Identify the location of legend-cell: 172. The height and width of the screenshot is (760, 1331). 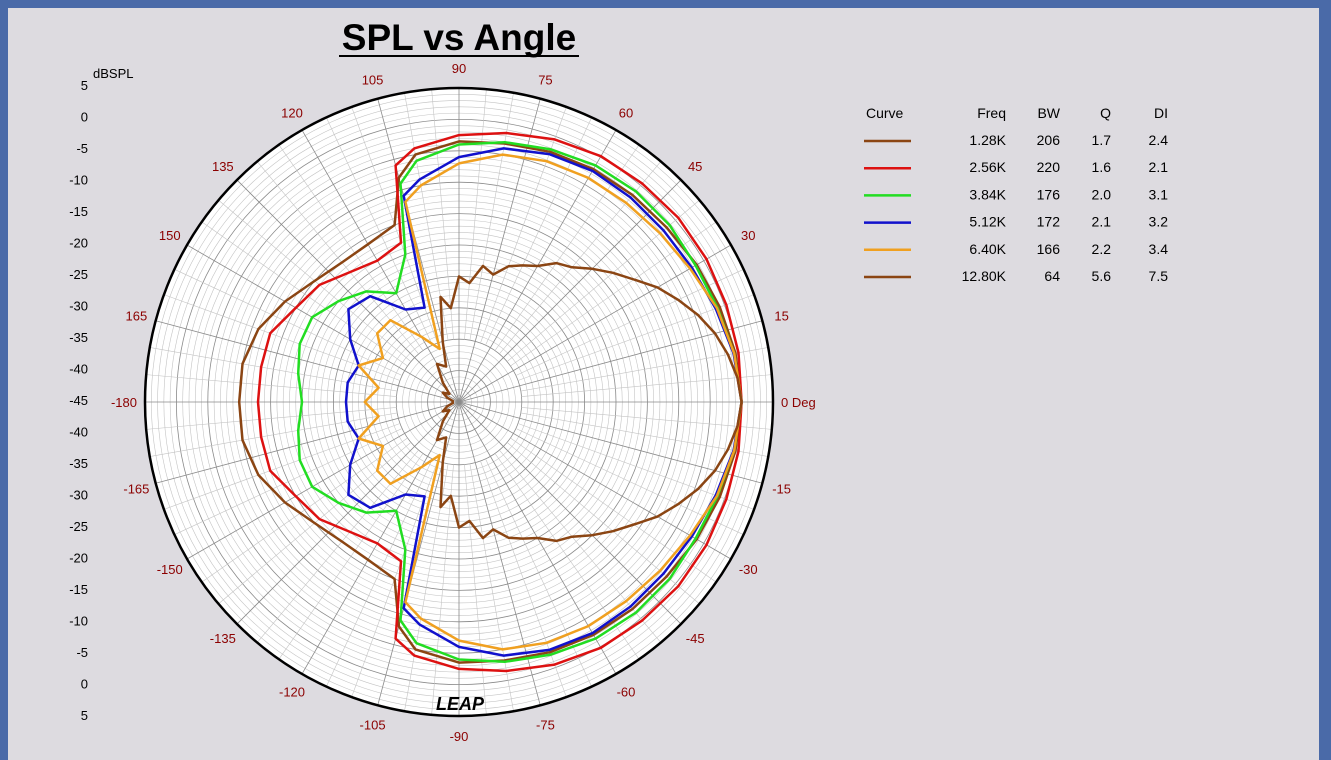
(1049, 222).